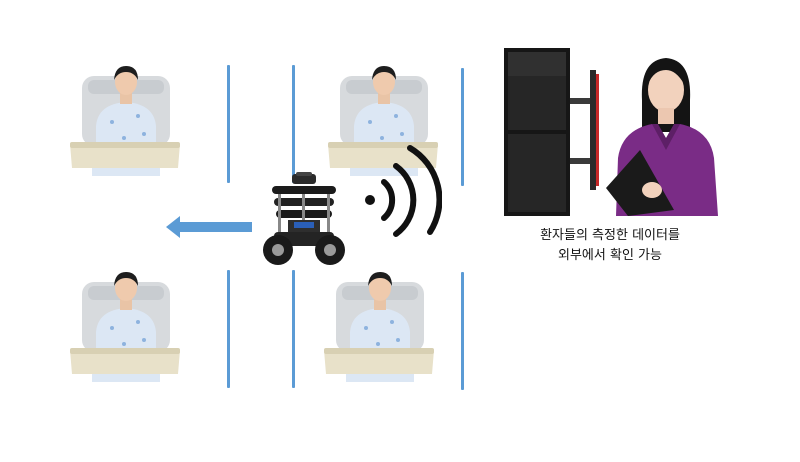 The height and width of the screenshot is (462, 800). Describe the element at coordinates (610, 255) in the screenshot. I see `caption-line: 외부에서 확인 가능` at that location.